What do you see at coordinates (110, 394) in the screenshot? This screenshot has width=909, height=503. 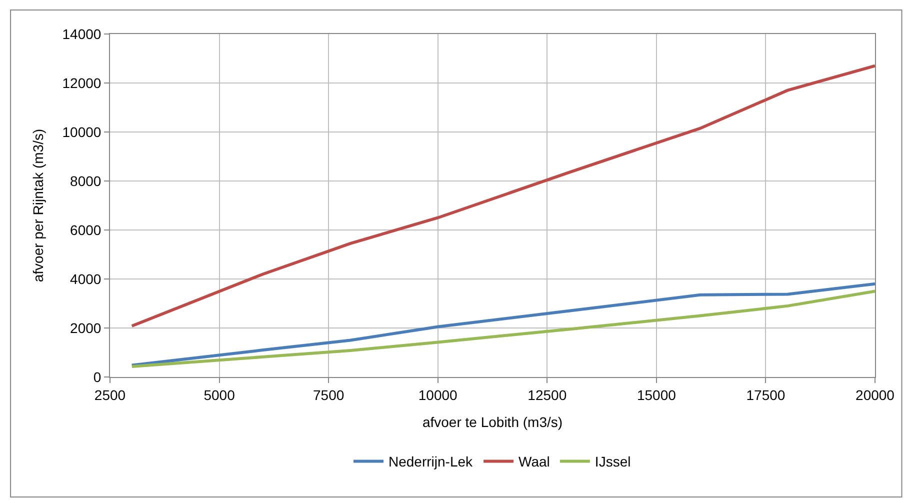 I see `x-tick-label: 2500` at bounding box center [110, 394].